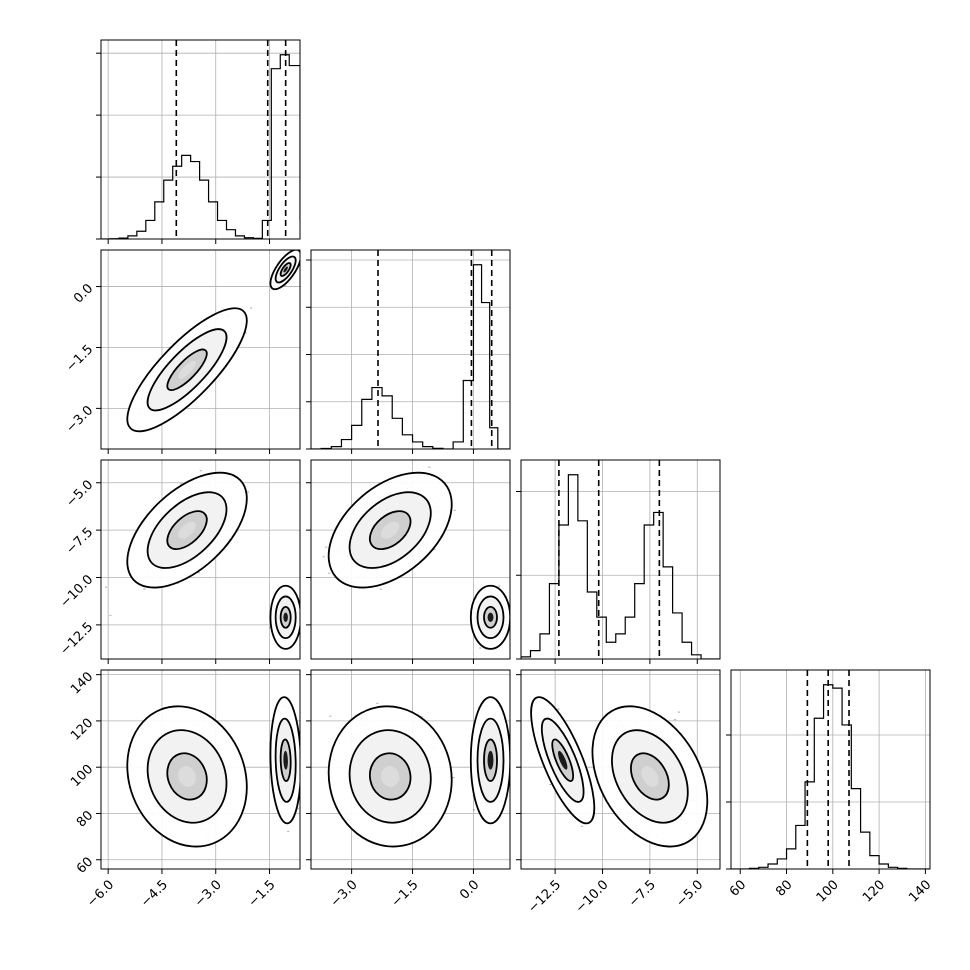 Image resolution: width=970 pixels, height=970 pixels. I want to click on ytick-label-2-0: −3.0, so click(79, 419).